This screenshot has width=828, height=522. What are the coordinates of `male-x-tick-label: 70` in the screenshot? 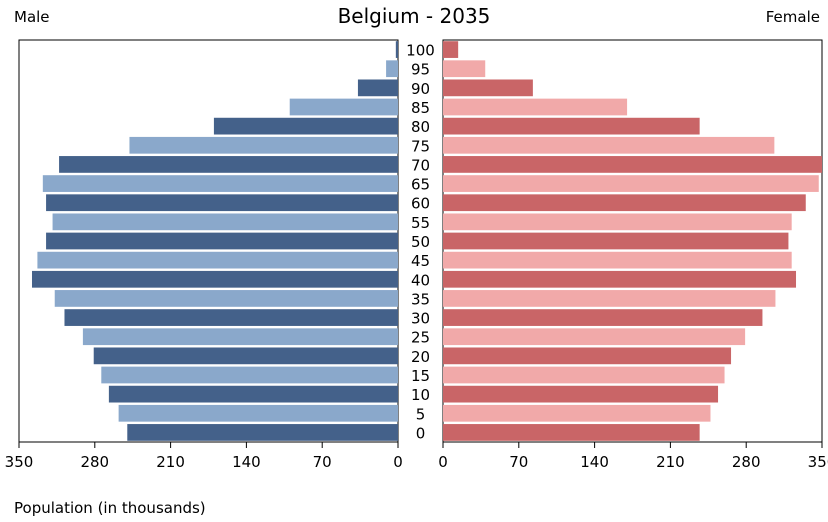 It's located at (322, 462).